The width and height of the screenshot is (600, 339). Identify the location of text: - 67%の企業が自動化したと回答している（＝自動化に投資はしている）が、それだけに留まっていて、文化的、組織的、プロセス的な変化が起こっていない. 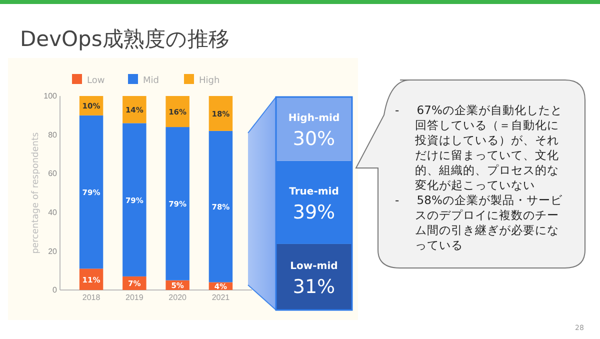
(479, 148).